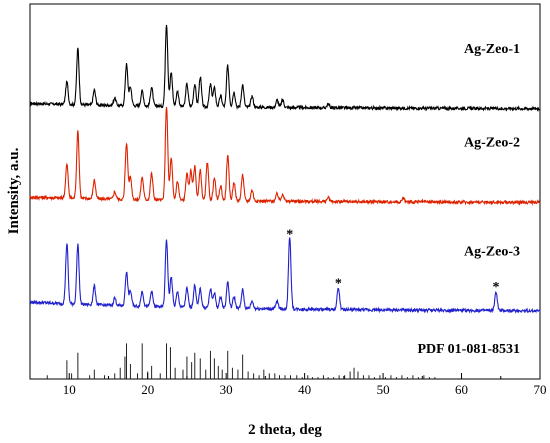 This screenshot has width=550, height=443. I want to click on series-label: Ag-Zeo-3, so click(492, 251).